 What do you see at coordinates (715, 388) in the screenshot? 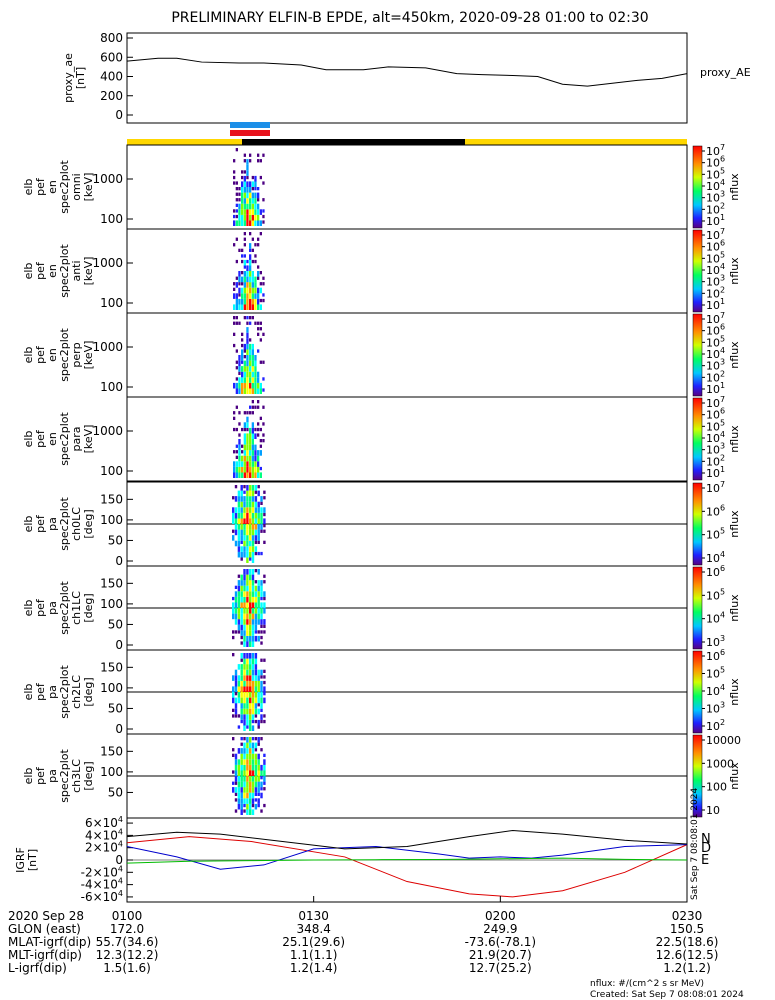
I see `colorbar-tick-label: 101` at bounding box center [715, 388].